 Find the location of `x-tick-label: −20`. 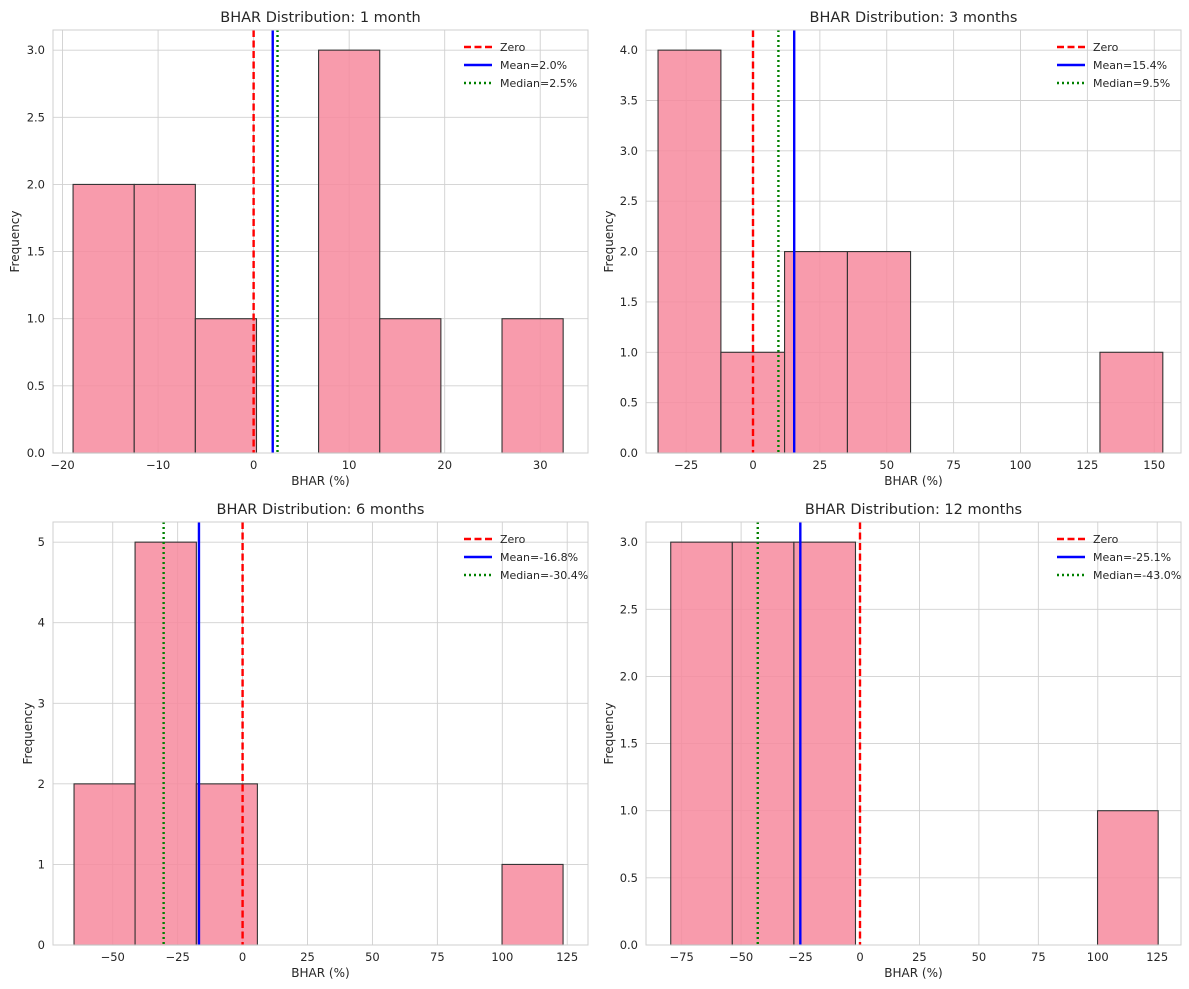

x-tick-label: −20 is located at coordinates (62, 465).